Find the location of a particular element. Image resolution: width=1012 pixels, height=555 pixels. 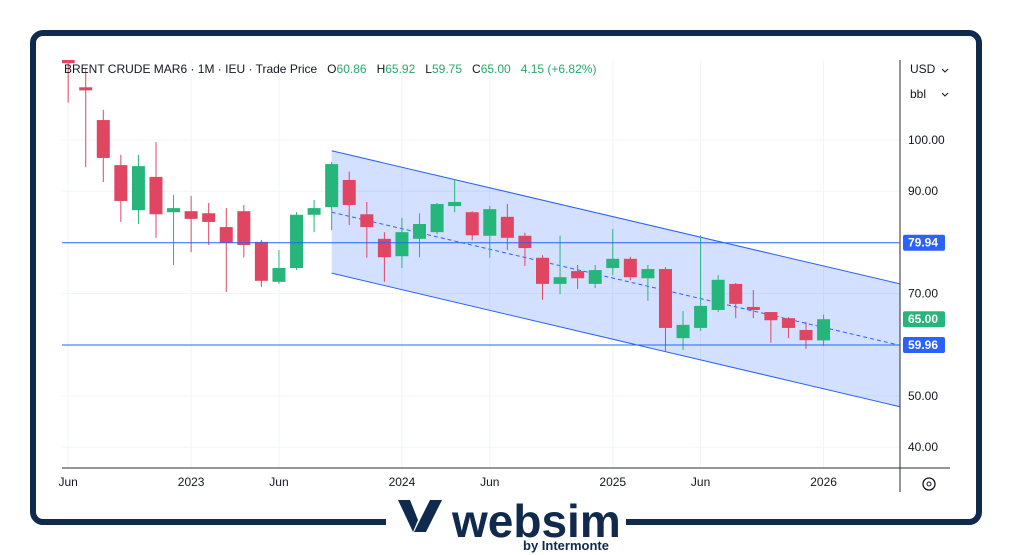

last-price-badge is located at coordinates (924, 319).